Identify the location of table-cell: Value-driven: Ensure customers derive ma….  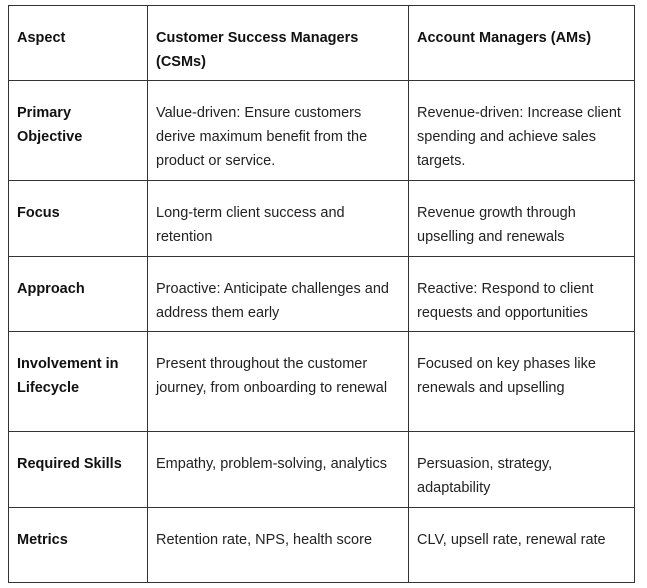
(278, 130).